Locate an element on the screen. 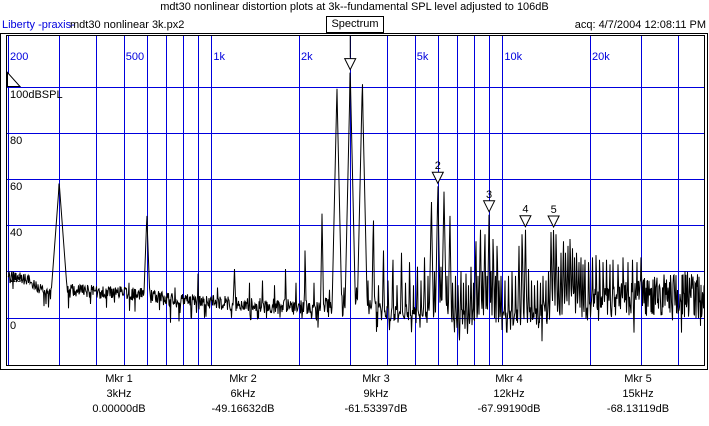 The height and width of the screenshot is (426, 709). marker-readout-3: Mkr 3 9kHz -61.53397dB is located at coordinates (376, 394).